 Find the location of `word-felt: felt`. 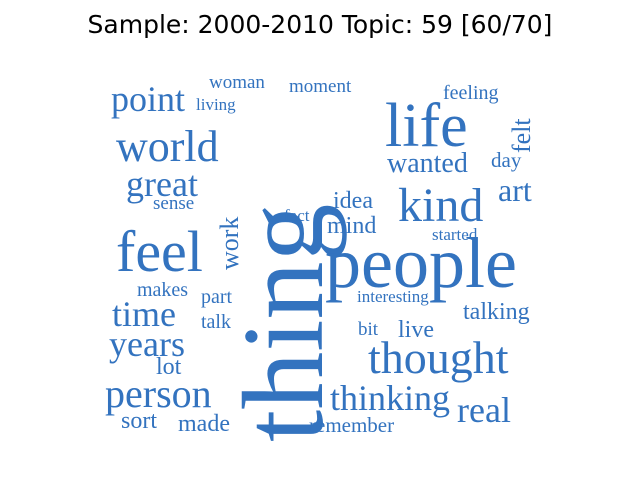

word-felt: felt is located at coordinates (521, 135).